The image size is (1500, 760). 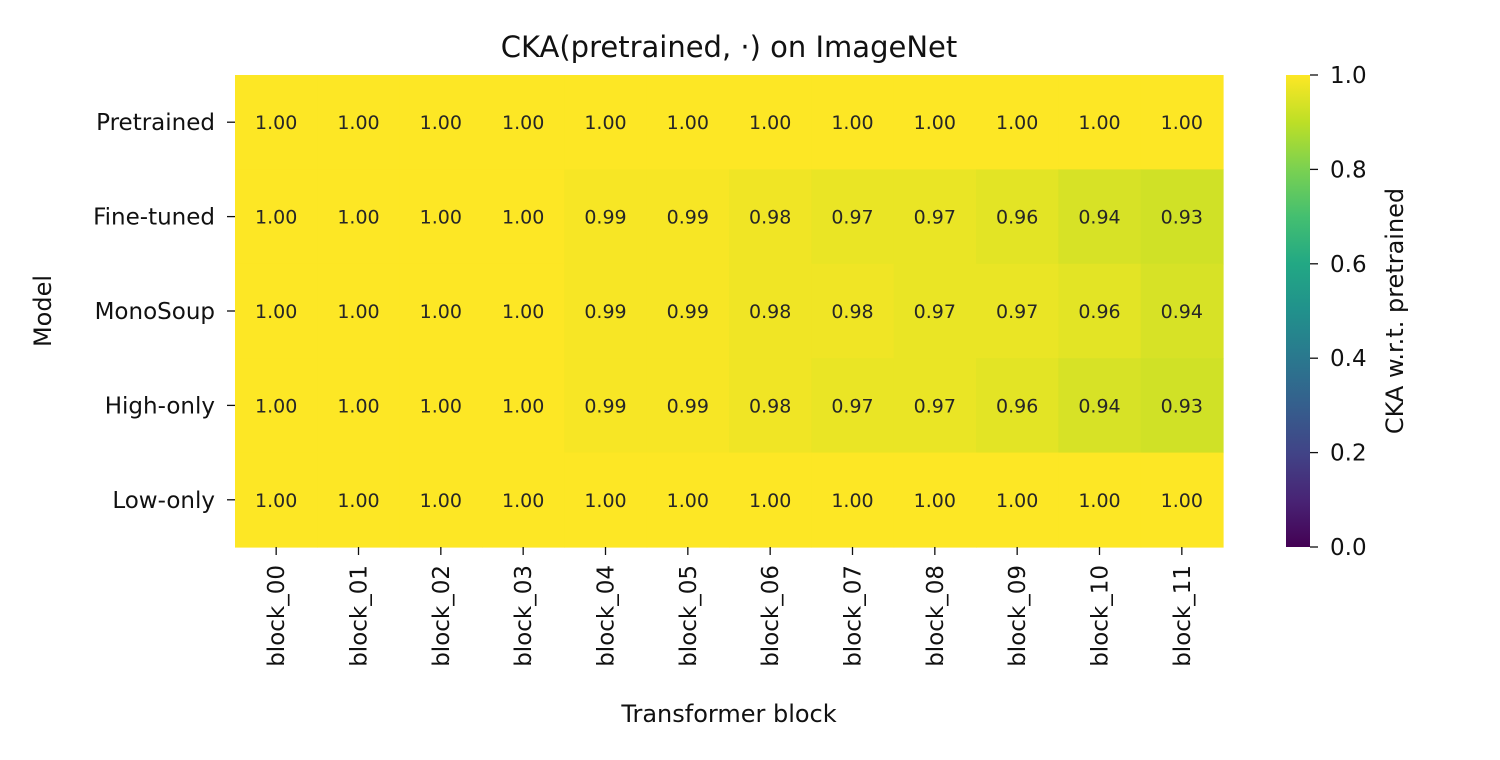 What do you see at coordinates (43, 311) in the screenshot?
I see `y-axis-label: Model` at bounding box center [43, 311].